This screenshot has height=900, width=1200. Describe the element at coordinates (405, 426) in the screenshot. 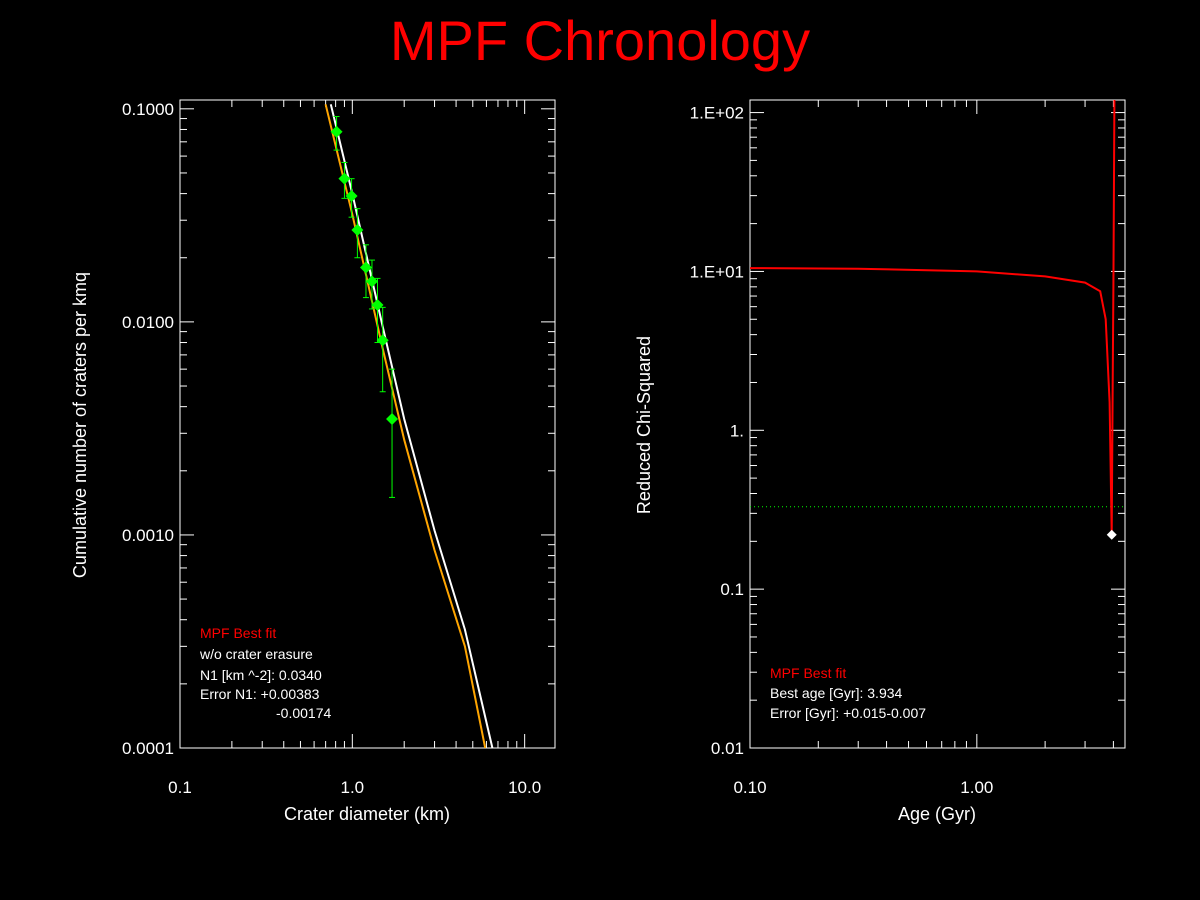

I see `orange-fit-line` at that location.